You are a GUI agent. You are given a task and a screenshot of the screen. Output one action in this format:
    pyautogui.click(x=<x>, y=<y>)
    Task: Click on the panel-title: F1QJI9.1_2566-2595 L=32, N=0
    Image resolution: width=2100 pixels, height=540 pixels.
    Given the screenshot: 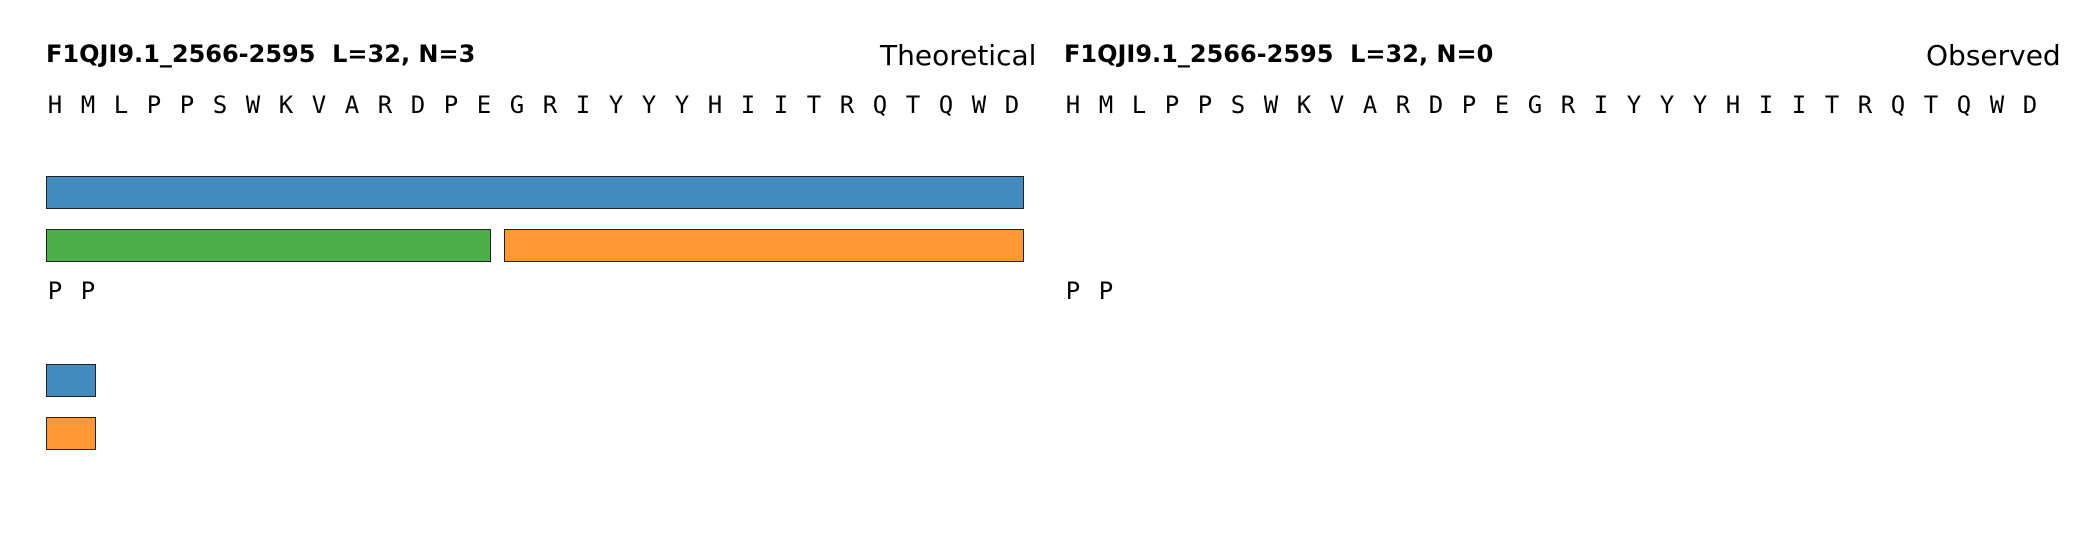 What is the action you would take?
    pyautogui.click(x=1279, y=54)
    